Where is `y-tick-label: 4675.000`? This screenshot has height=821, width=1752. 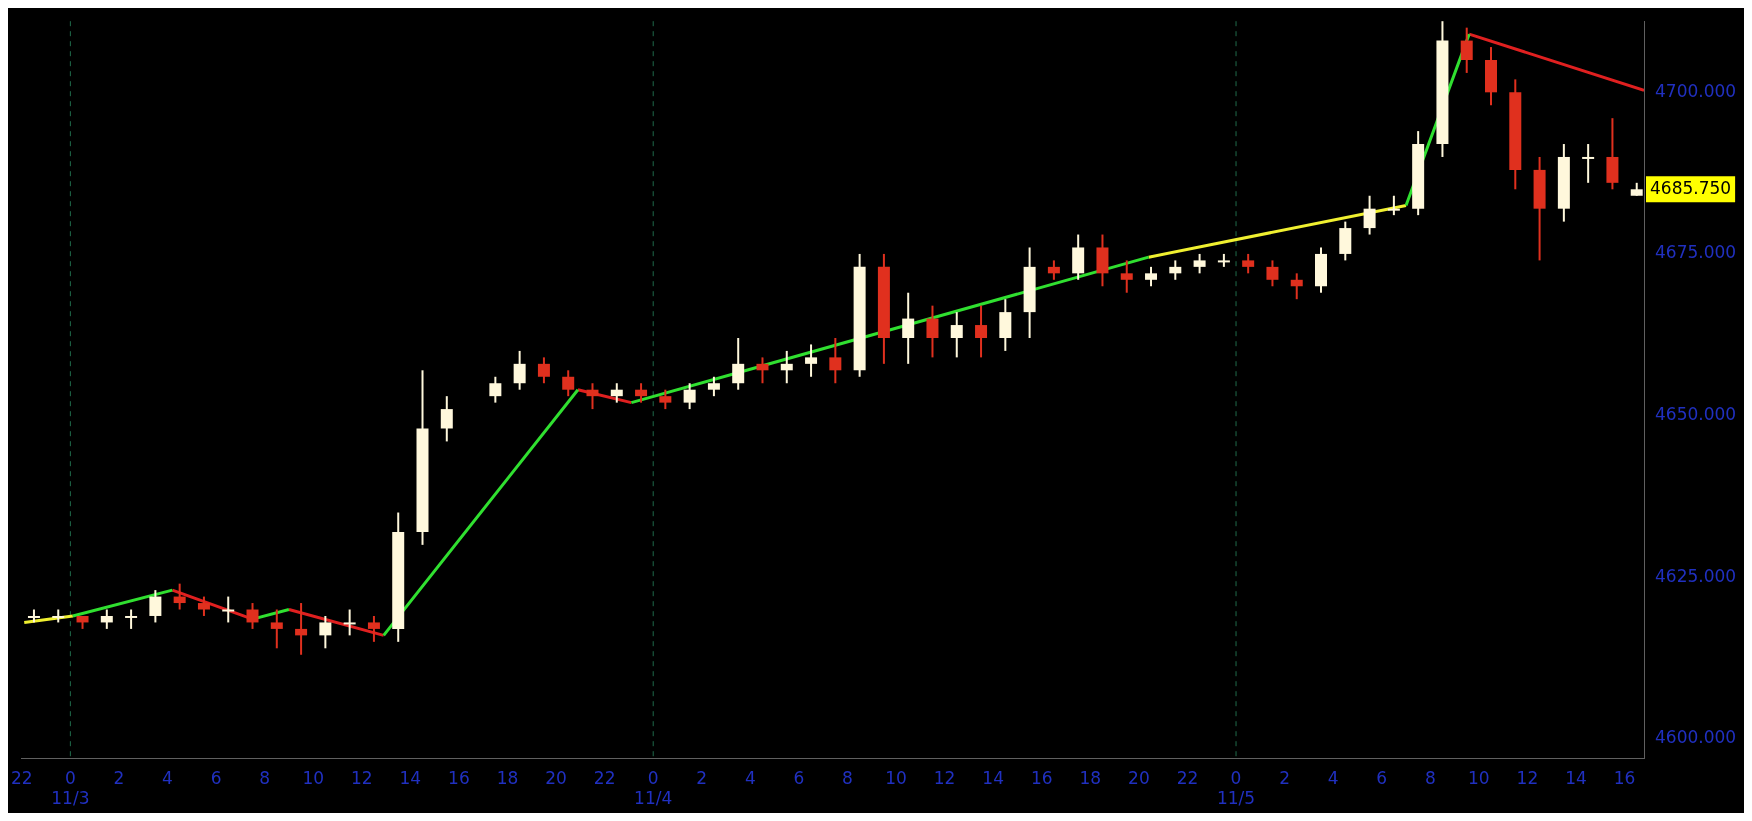
y-tick-label: 4675.000 is located at coordinates (1696, 252).